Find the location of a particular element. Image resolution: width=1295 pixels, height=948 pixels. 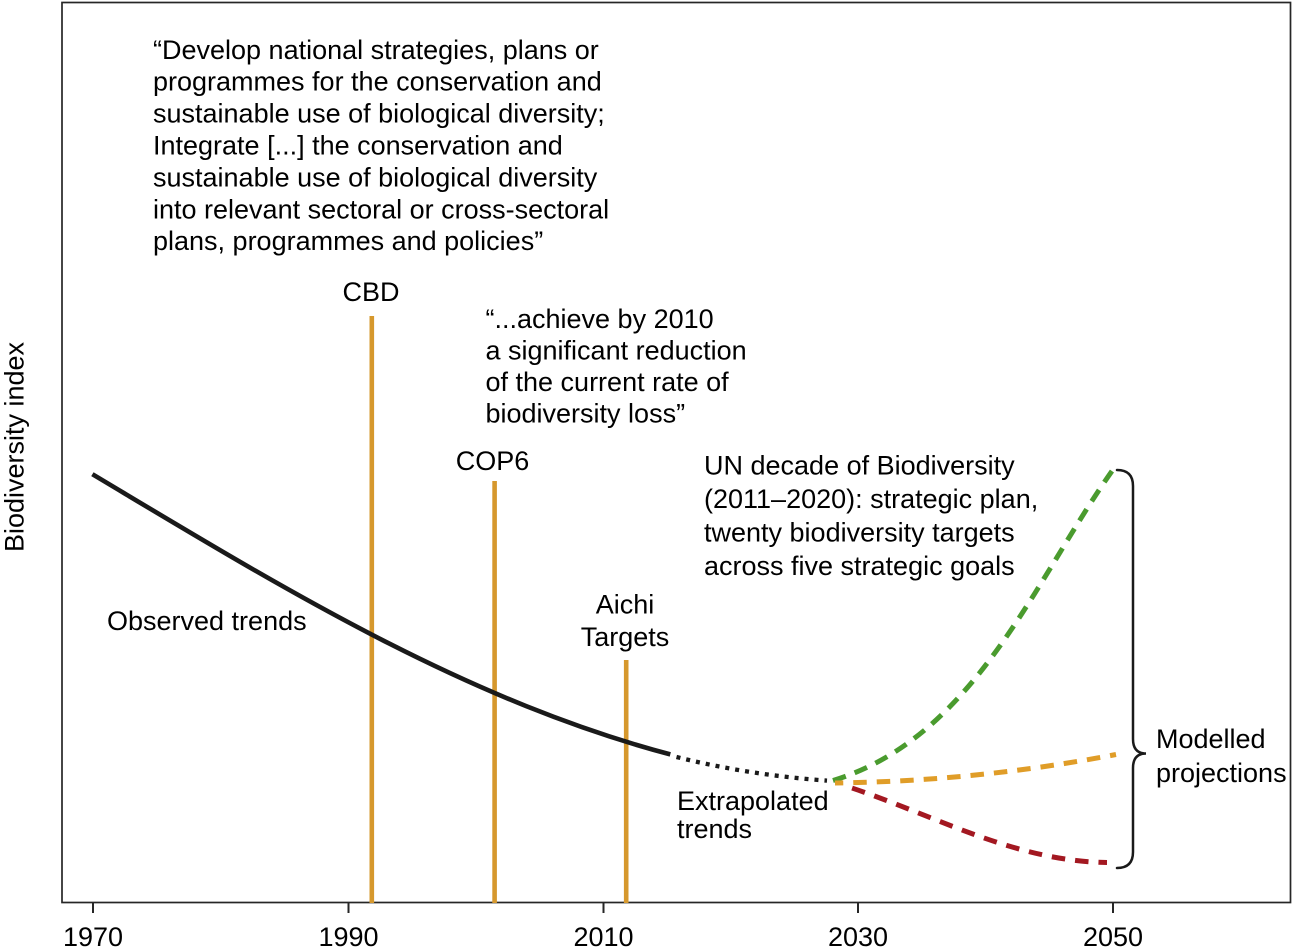

svg-text: Targets is located at coordinates (625, 637).